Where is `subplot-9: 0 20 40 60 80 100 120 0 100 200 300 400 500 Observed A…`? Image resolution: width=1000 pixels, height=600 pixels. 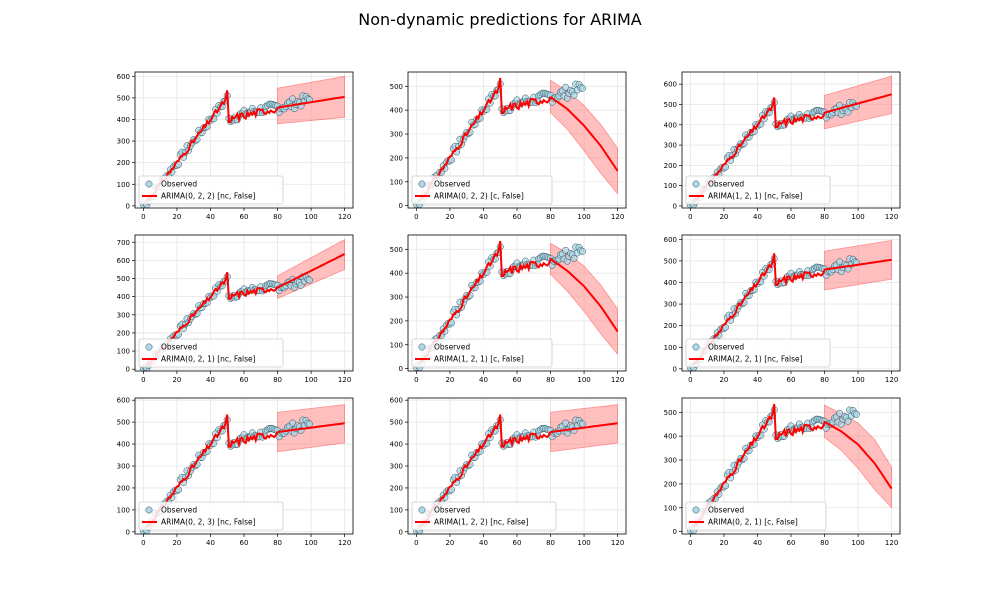 subplot-9: 0 20 40 60 80 100 120 0 100 200 300 400 500 Observed A… is located at coordinates (782, 472).